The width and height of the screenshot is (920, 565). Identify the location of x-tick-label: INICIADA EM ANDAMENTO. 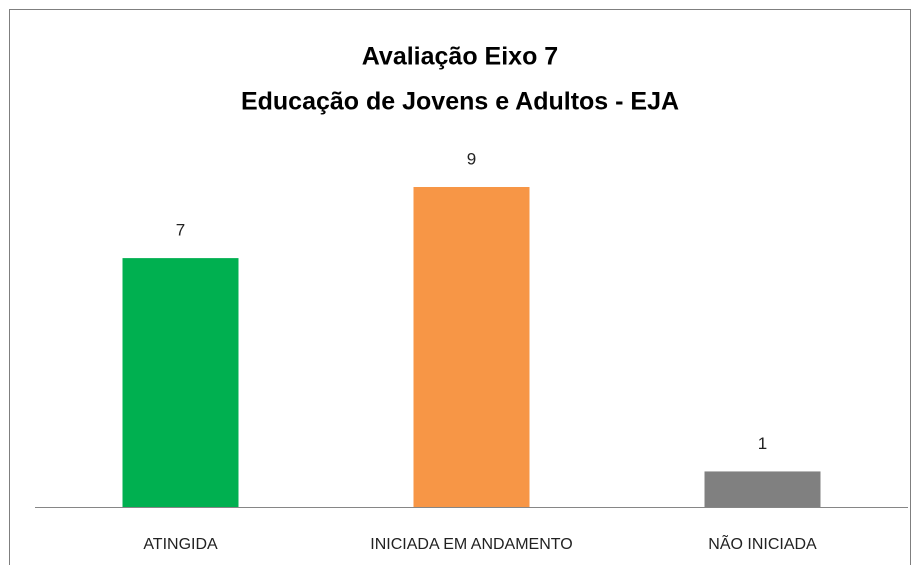
(471, 544).